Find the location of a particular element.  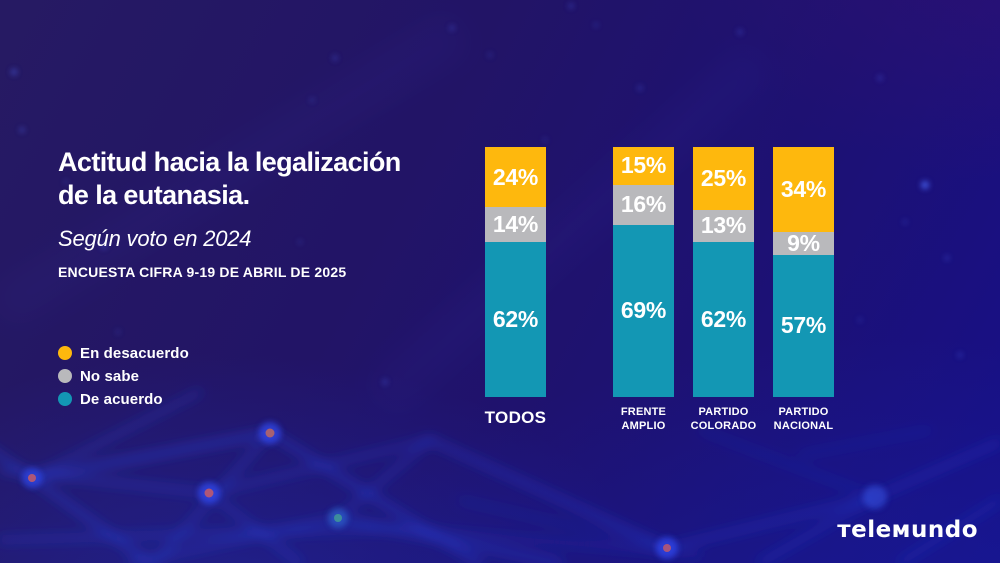

stacked-bar: 34% 9% 57% is located at coordinates (803, 272).